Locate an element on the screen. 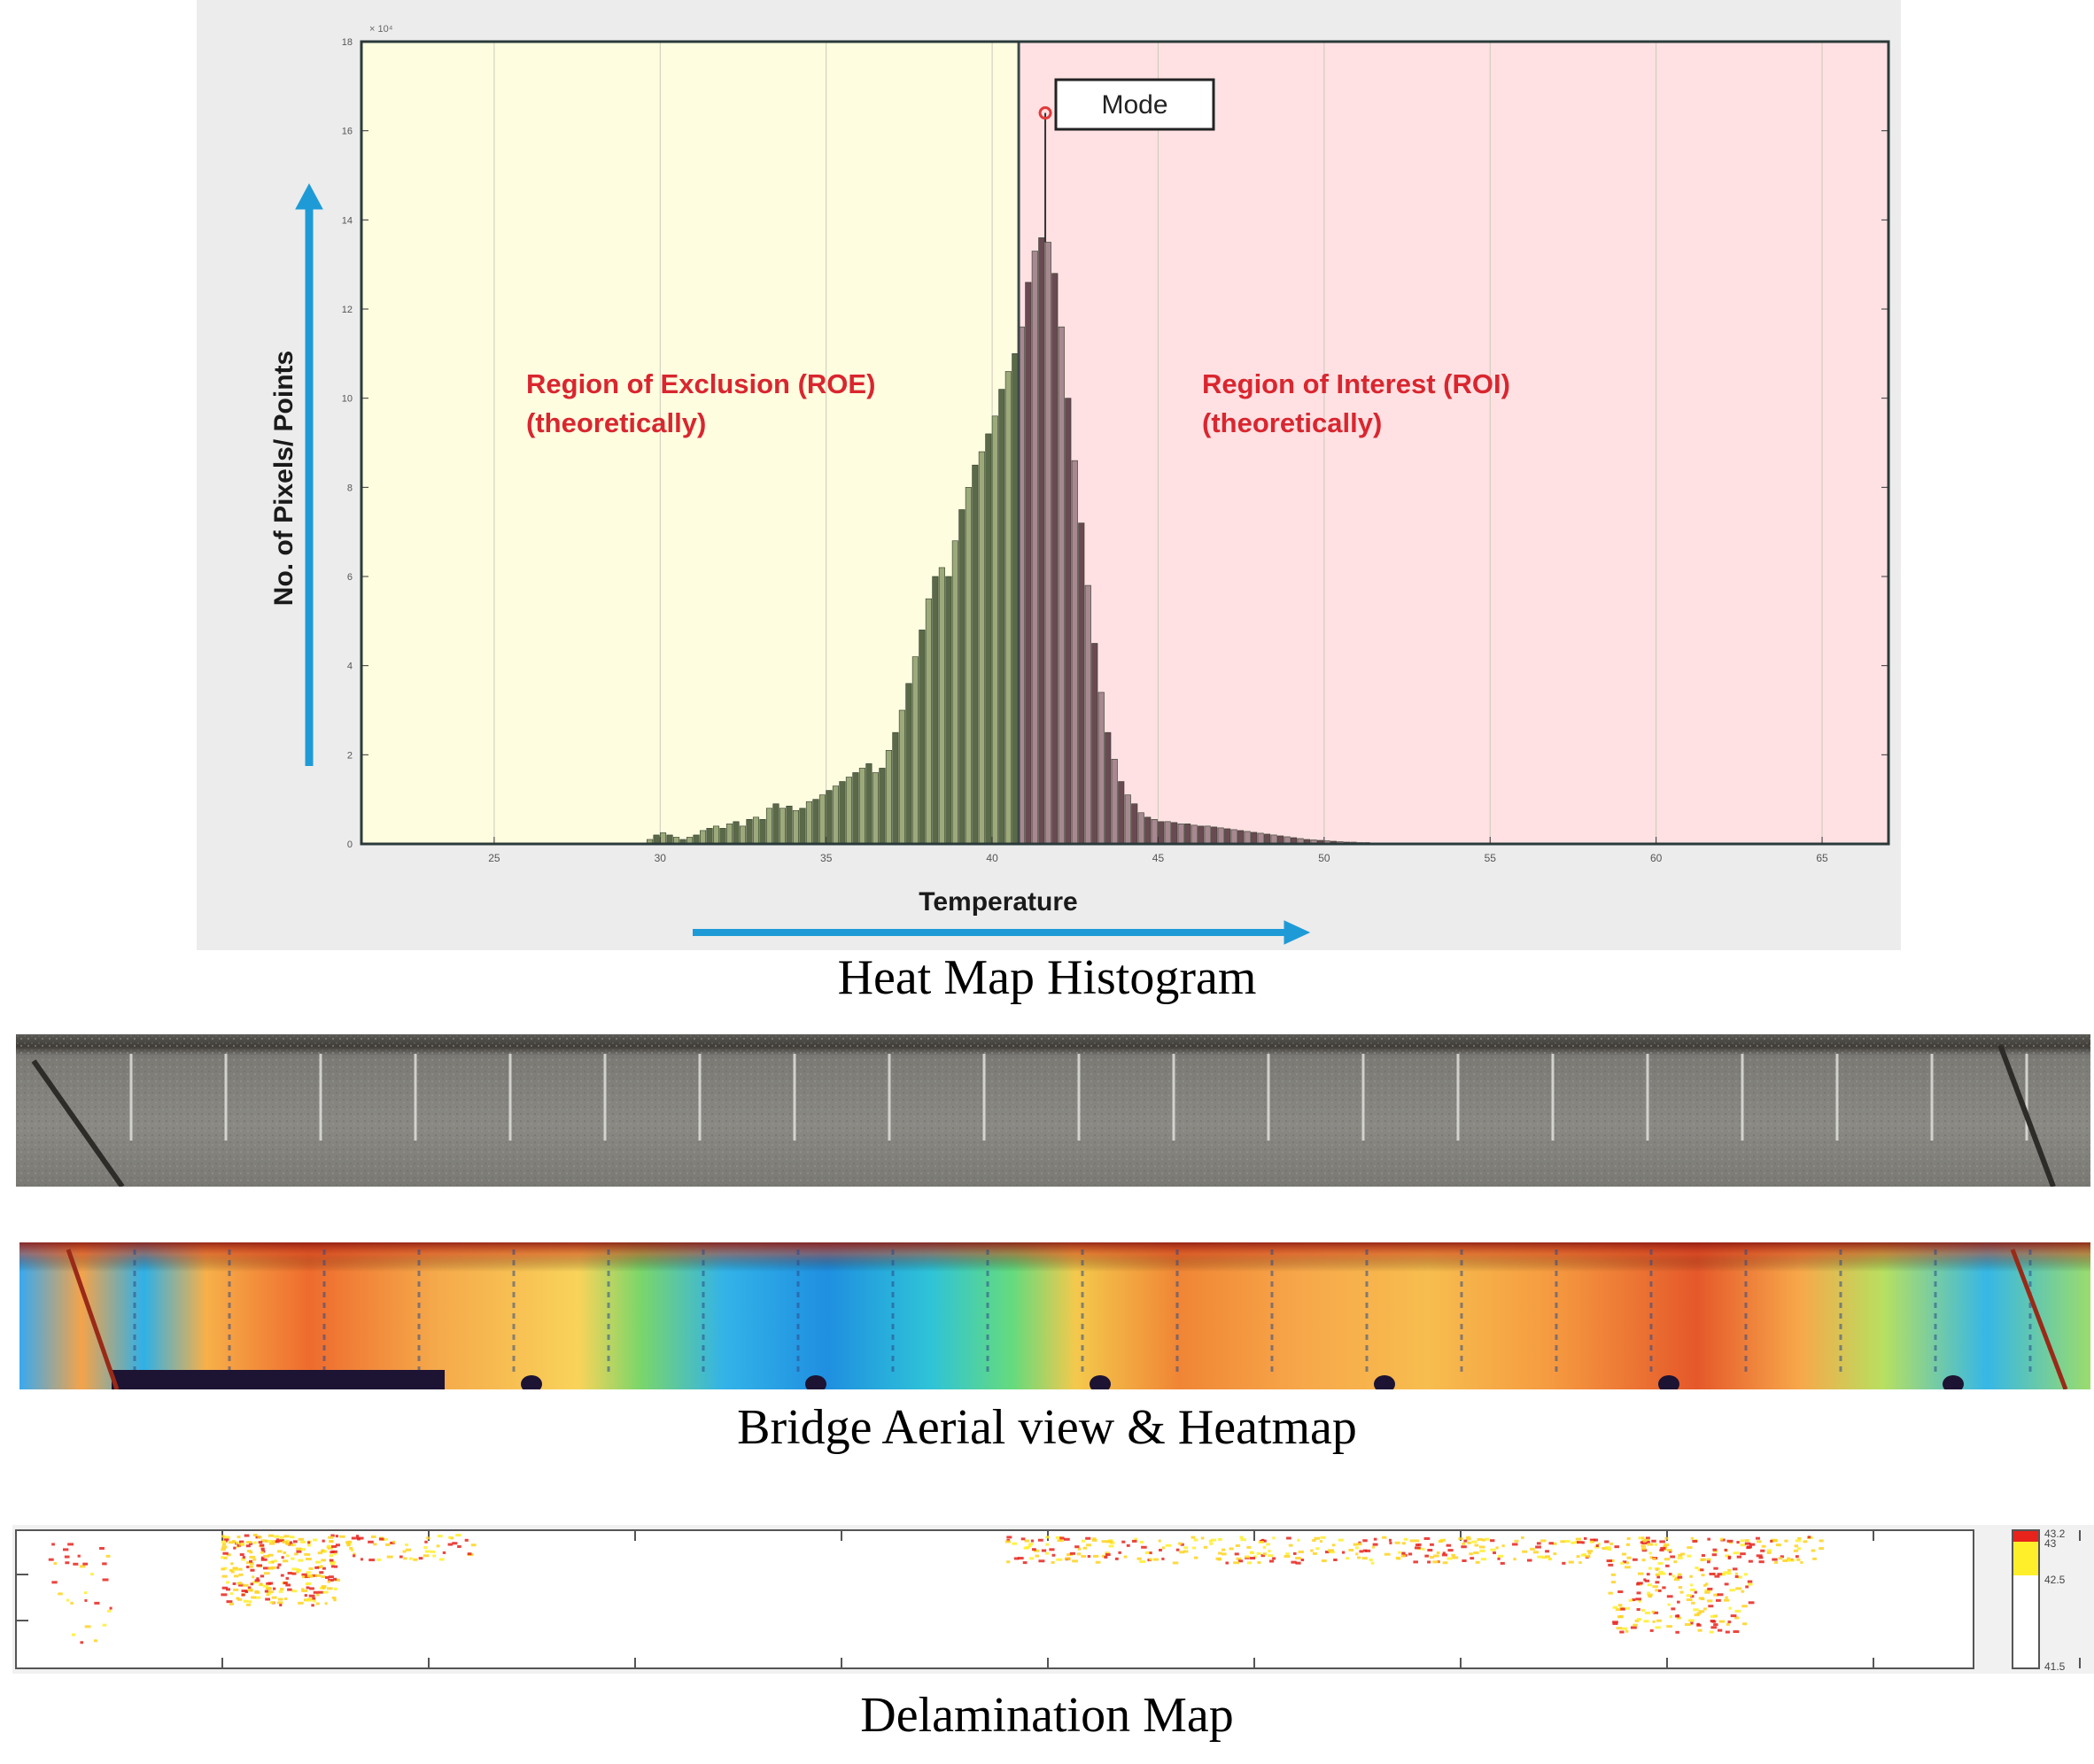 The width and height of the screenshot is (2094, 1764). bridge-aerial-photo is located at coordinates (1053, 1111).